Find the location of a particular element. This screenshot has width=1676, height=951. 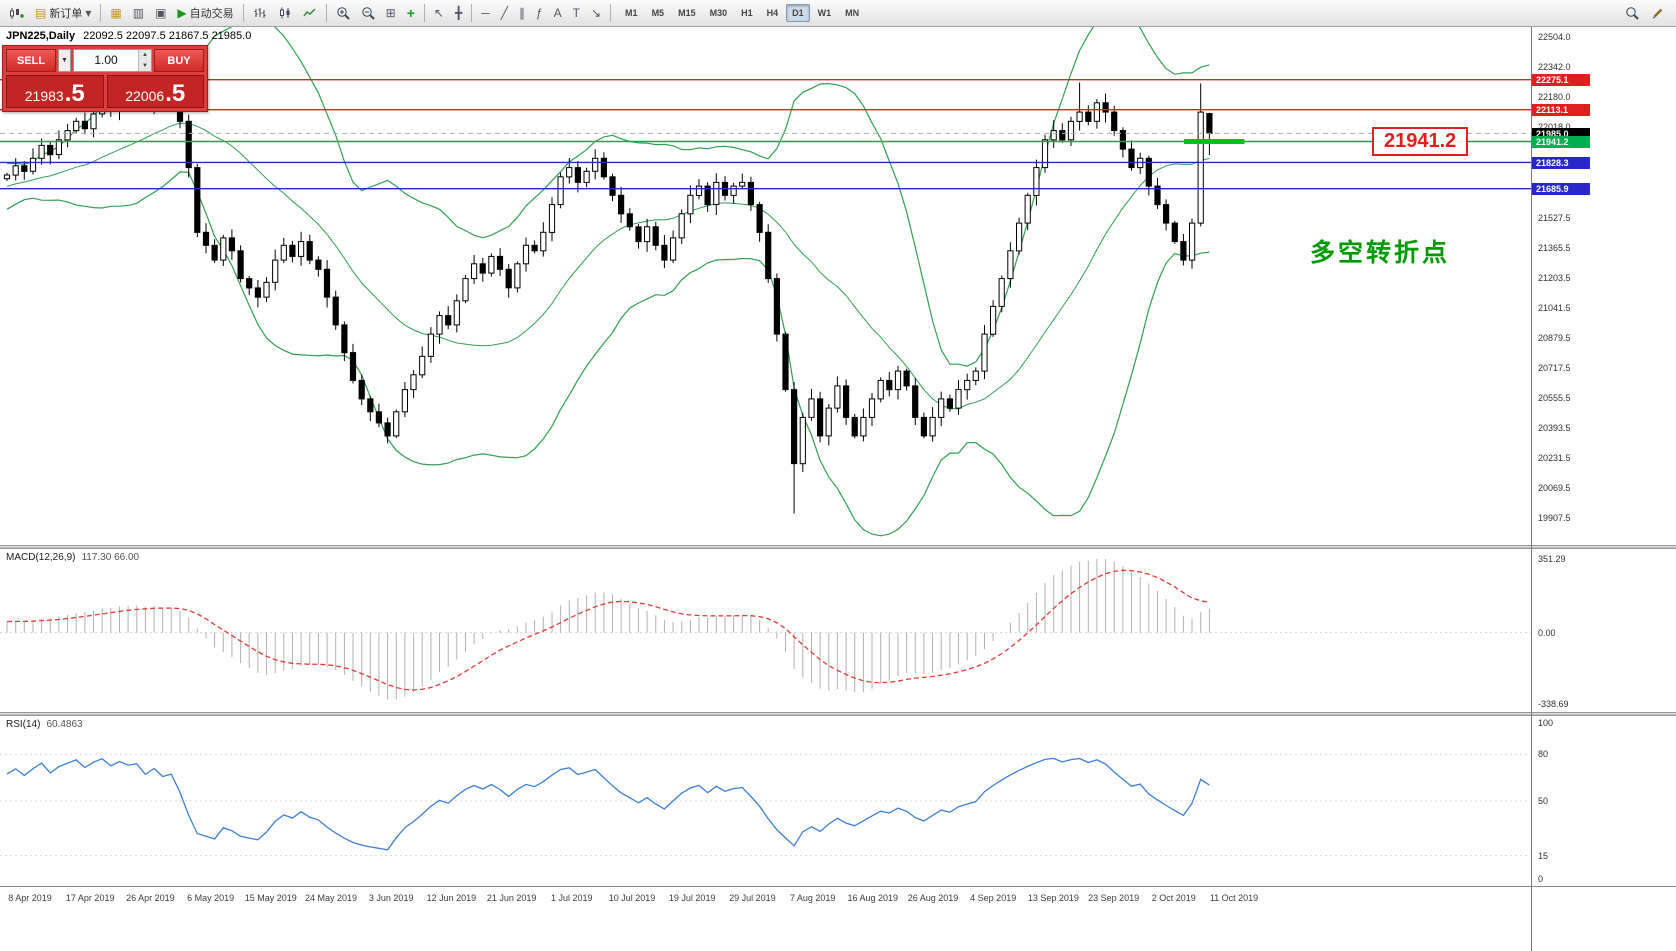

fibonacci-tool-button: ƒ is located at coordinates (539, 13).